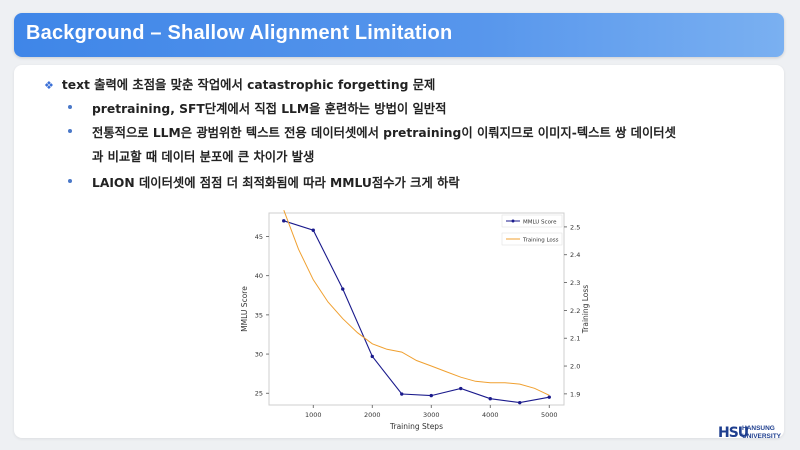  Describe the element at coordinates (575, 367) in the screenshot. I see `y-right-tick-label: 2.0` at that location.